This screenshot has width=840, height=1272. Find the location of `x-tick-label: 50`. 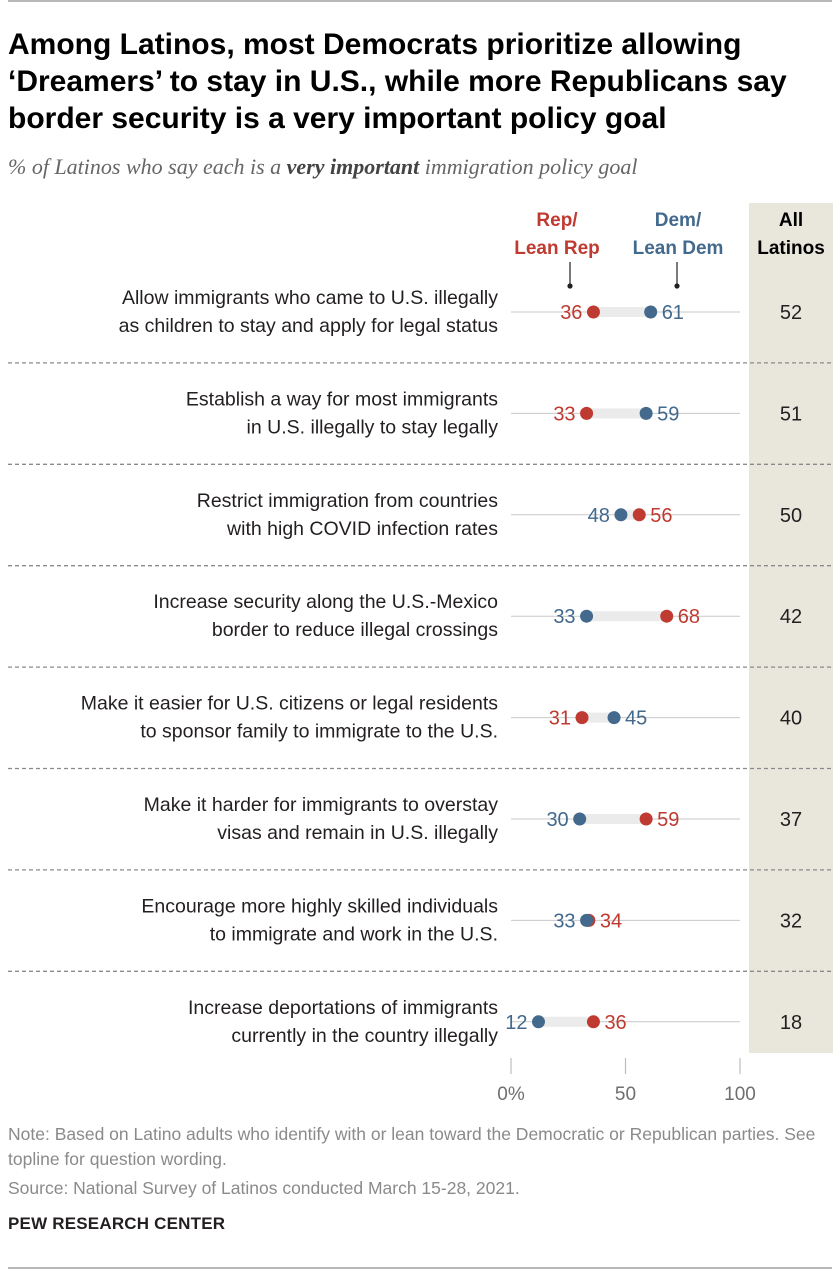

x-tick-label: 50 is located at coordinates (625, 1094).